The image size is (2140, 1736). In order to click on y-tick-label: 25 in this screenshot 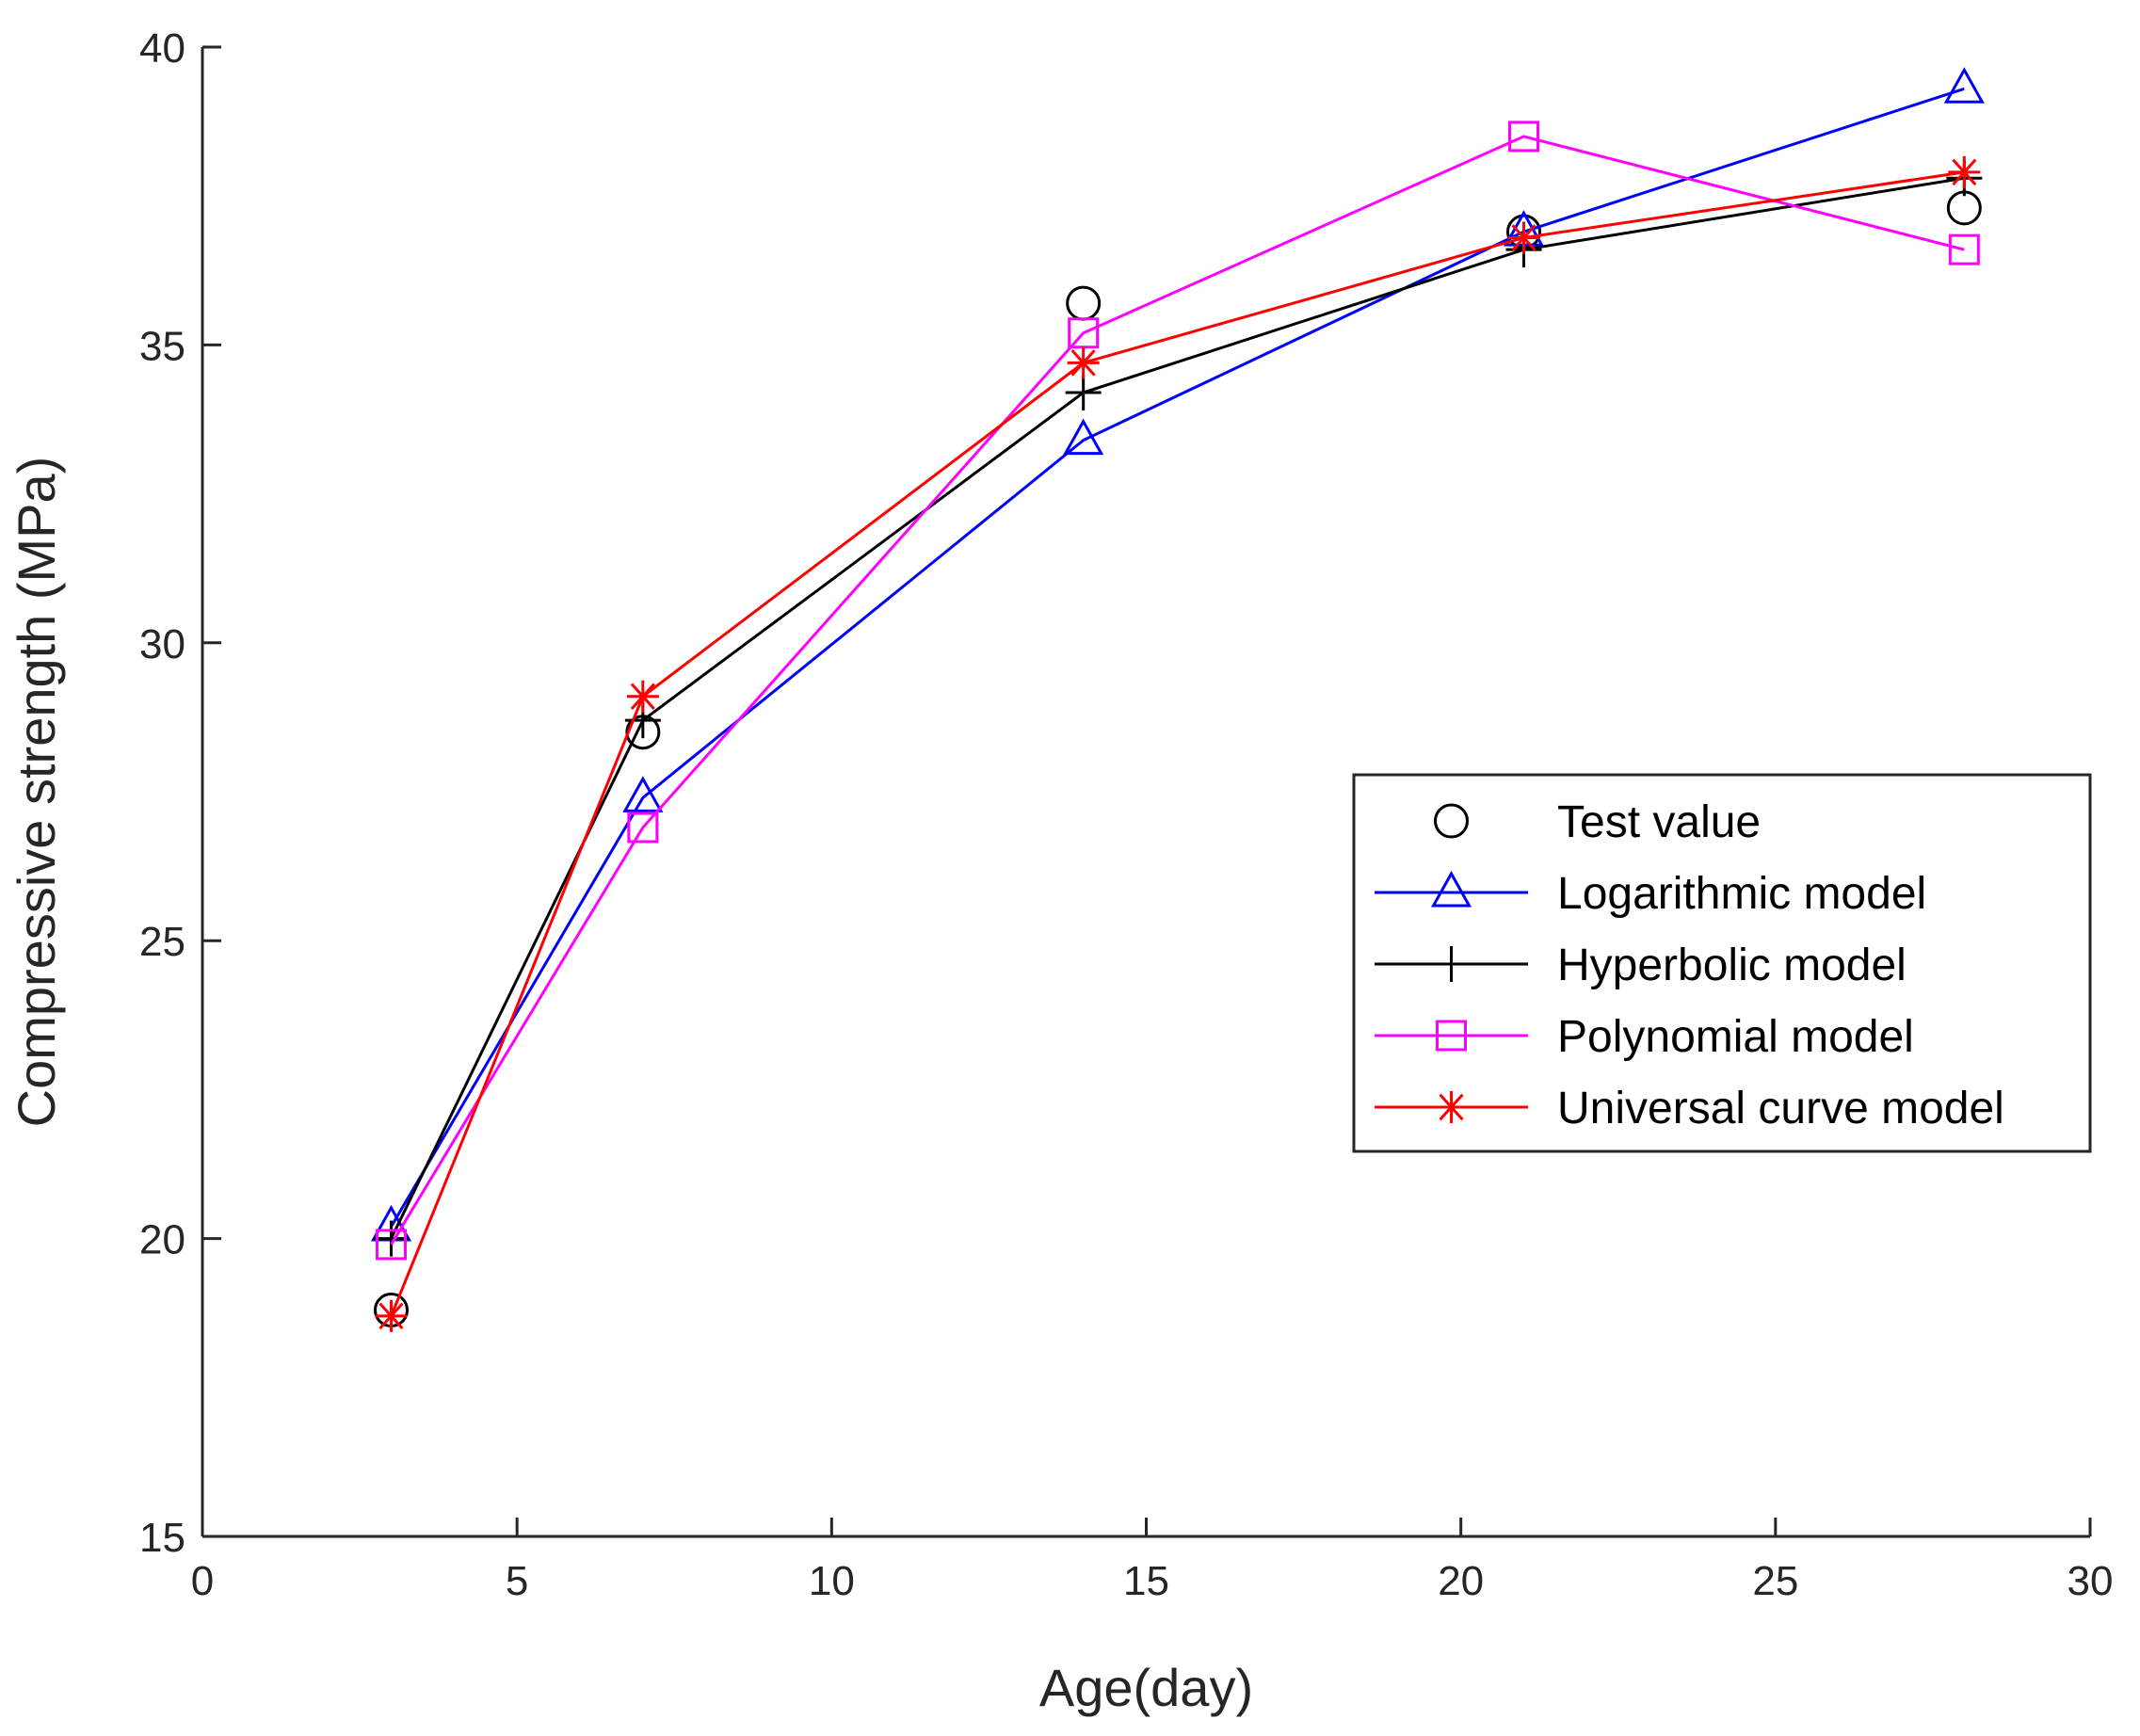, I will do `click(162, 942)`.